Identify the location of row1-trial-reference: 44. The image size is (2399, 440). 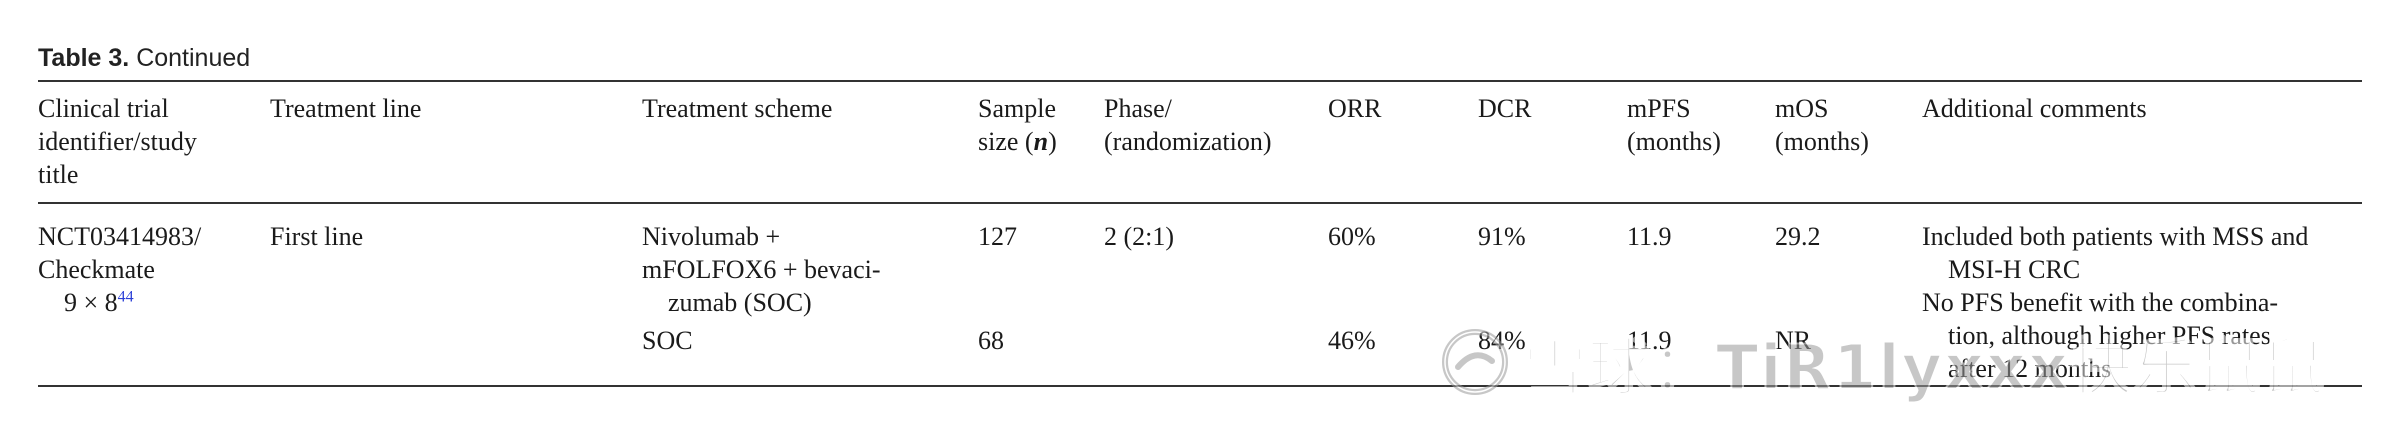
(125, 297).